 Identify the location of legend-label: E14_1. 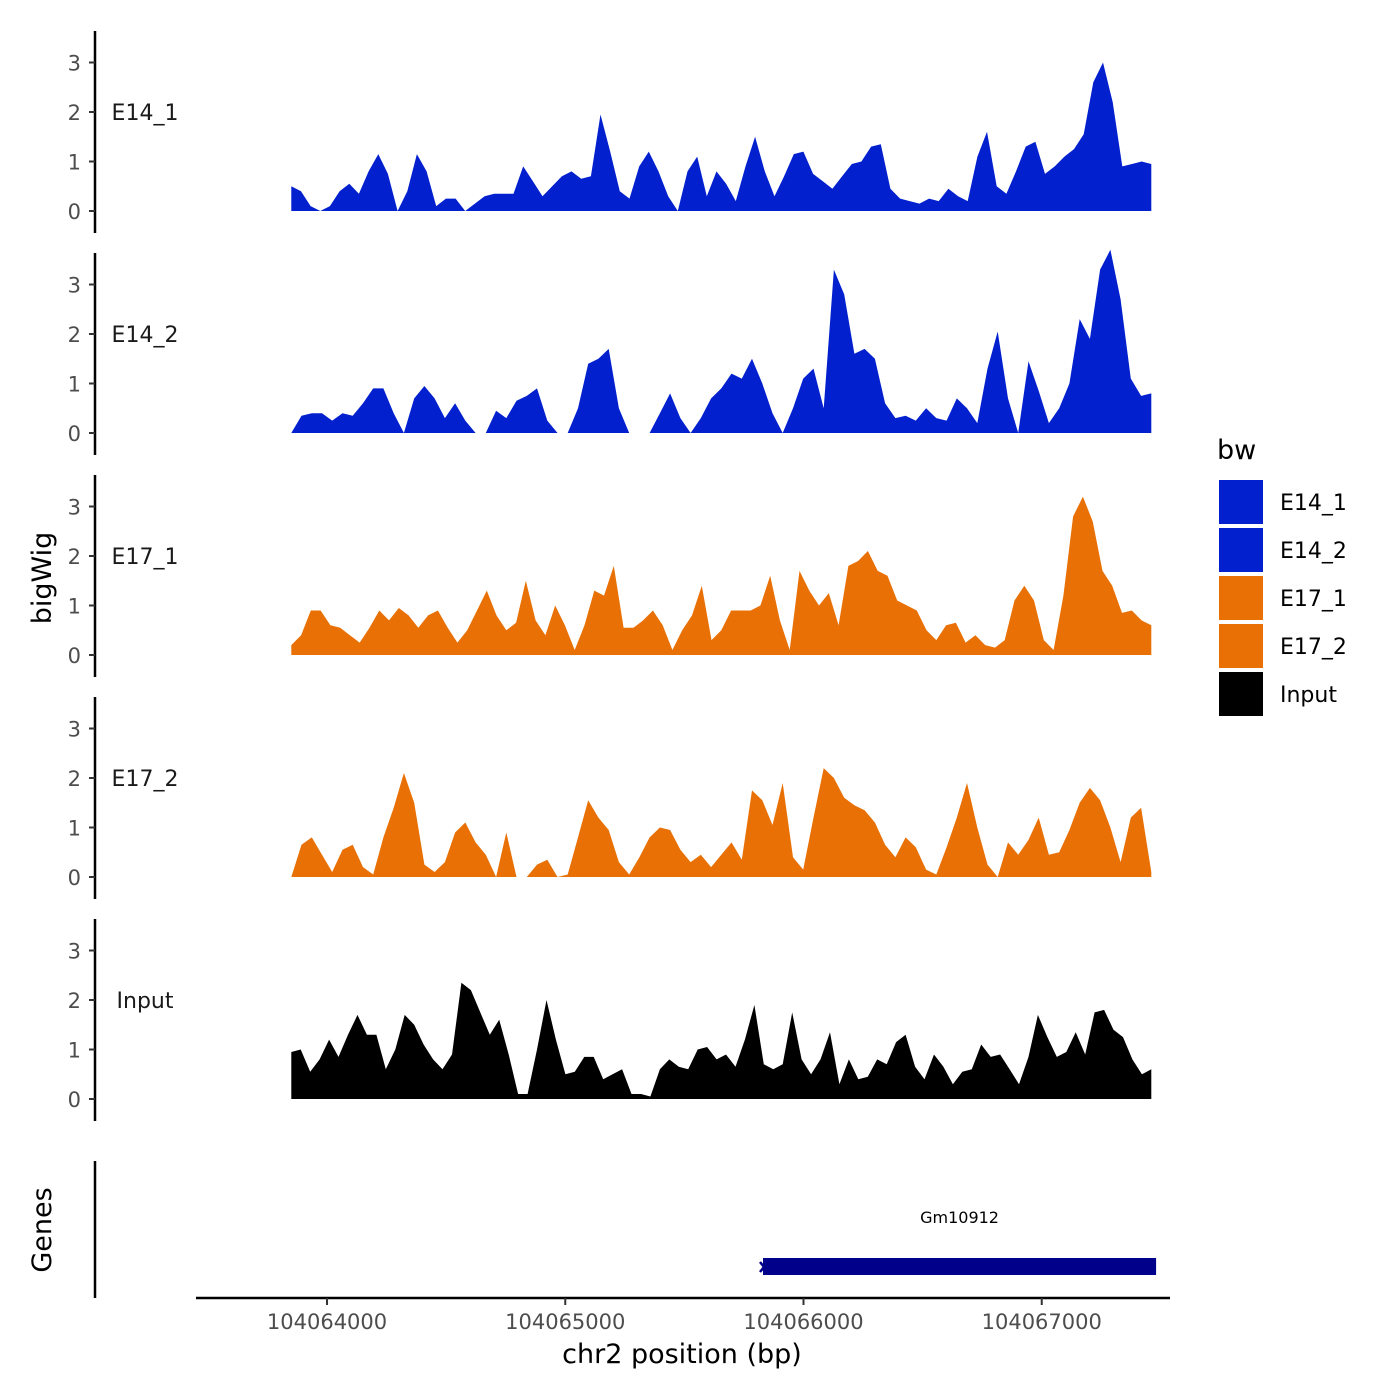
(1313, 503).